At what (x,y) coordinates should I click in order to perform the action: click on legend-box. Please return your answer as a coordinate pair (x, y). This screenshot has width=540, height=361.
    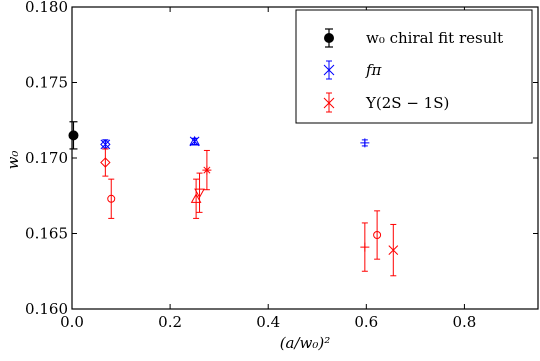
    Looking at the image, I should click on (414, 66).